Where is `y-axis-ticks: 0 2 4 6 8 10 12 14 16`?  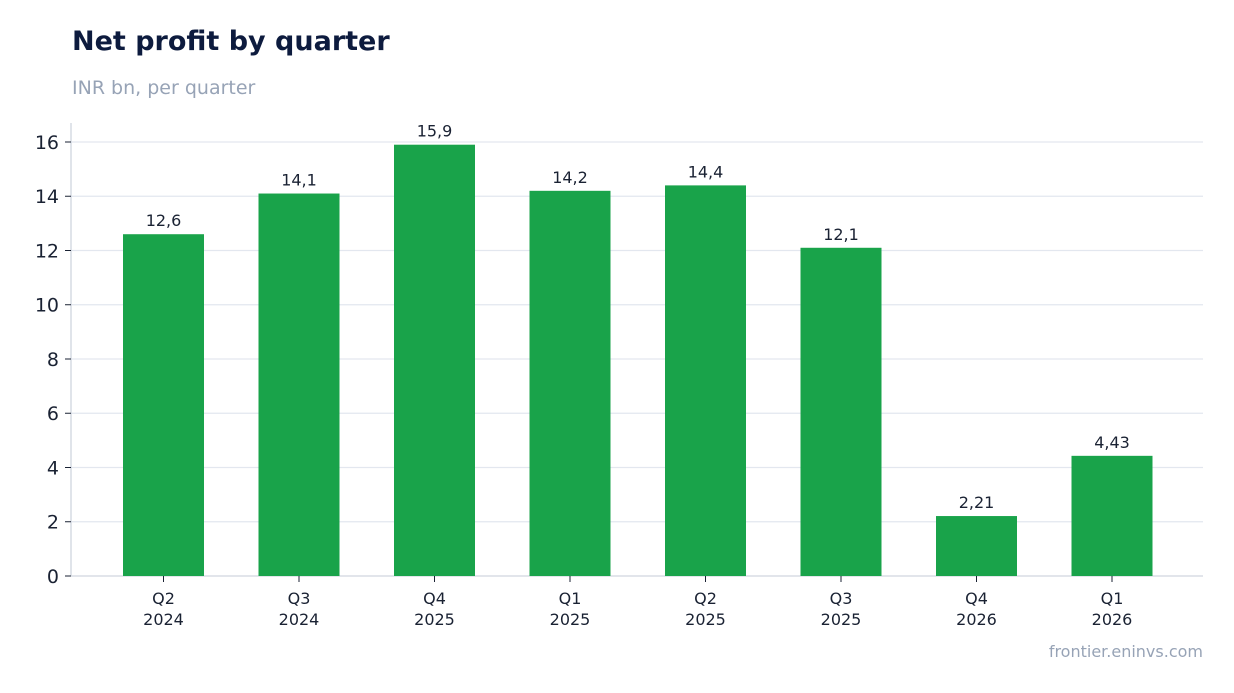
y-axis-ticks: 0 2 4 6 8 10 12 14 16 is located at coordinates (53, 360).